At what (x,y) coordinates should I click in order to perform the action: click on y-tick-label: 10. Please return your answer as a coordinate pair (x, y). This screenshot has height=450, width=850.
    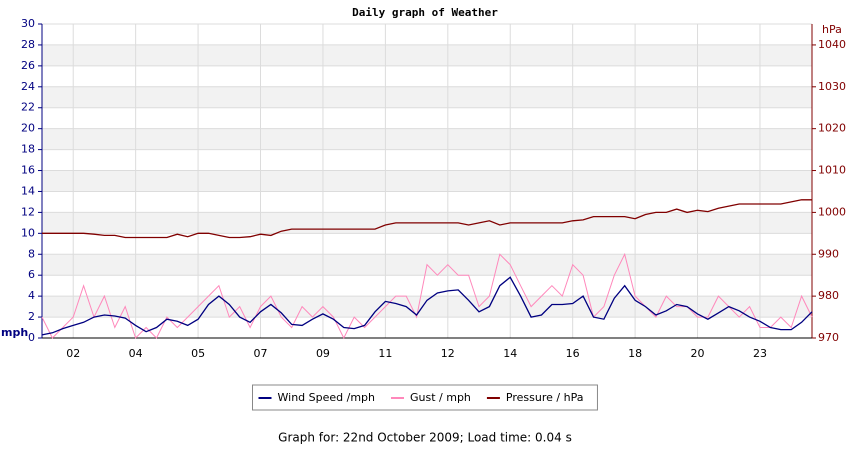
    Looking at the image, I should click on (28, 232).